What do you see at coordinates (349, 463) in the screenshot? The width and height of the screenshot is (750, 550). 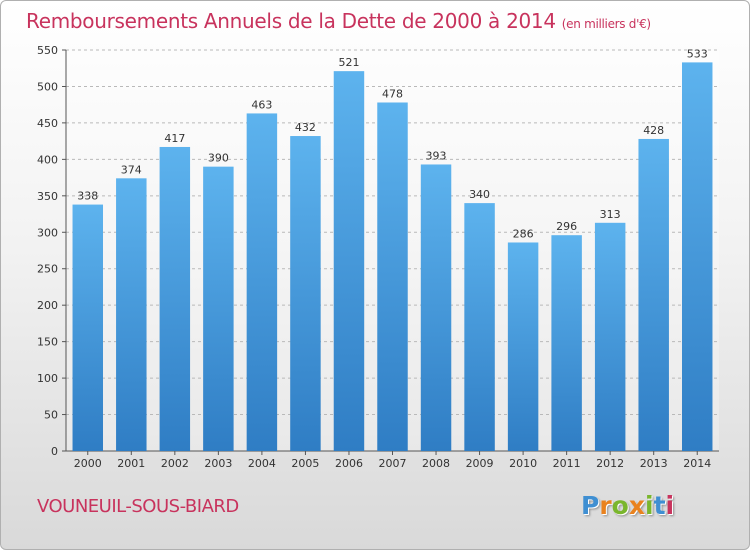 I see `x-tick-label: 2006` at bounding box center [349, 463].